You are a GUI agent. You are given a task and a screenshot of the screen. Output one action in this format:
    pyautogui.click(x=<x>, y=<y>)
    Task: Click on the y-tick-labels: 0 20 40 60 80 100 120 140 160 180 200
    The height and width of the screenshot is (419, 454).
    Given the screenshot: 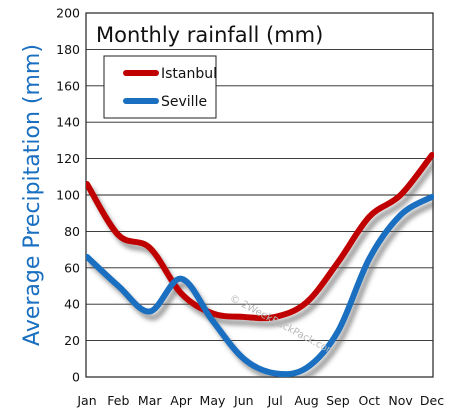 What is the action you would take?
    pyautogui.click(x=68, y=195)
    